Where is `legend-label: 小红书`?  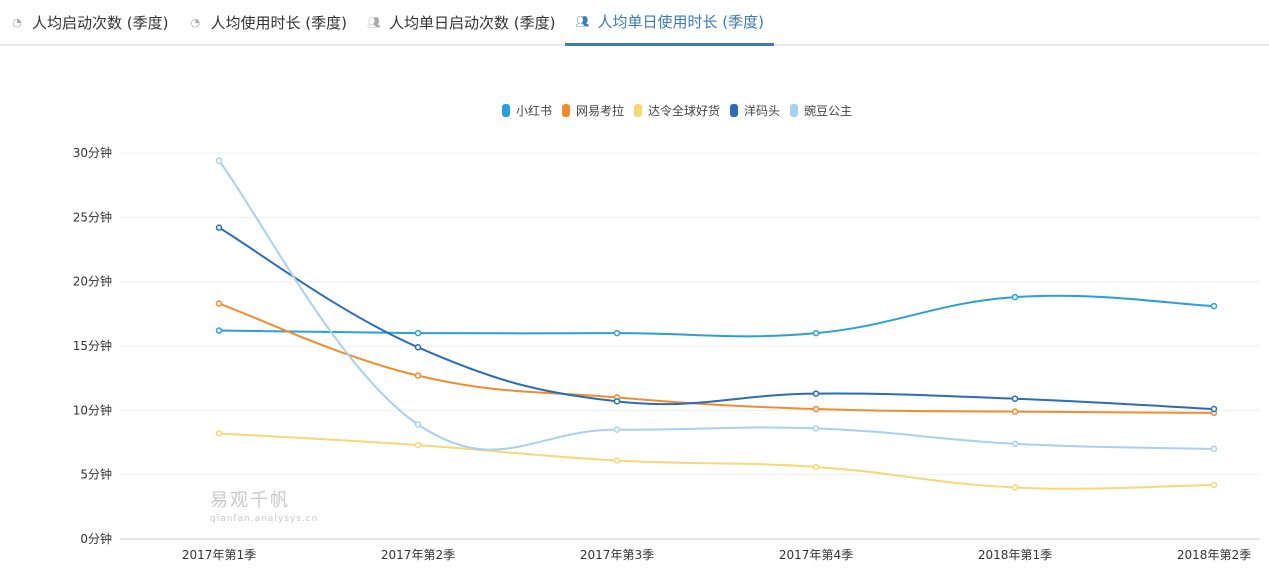 legend-label: 小红书 is located at coordinates (534, 111).